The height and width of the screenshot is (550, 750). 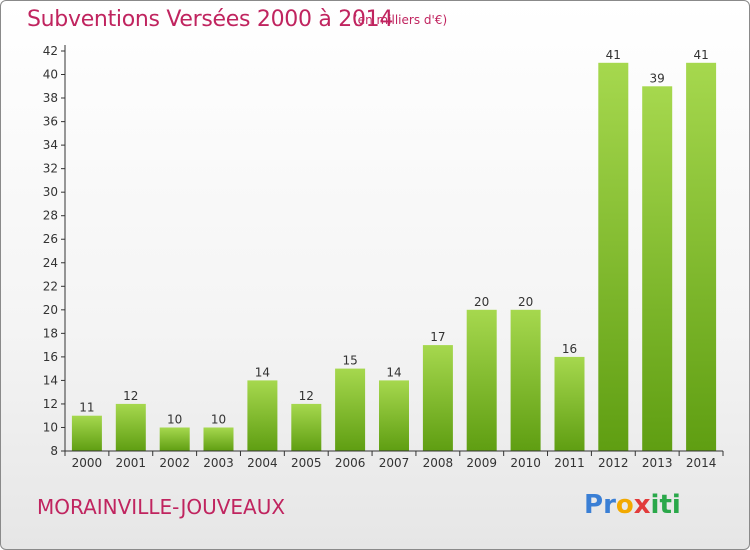 What do you see at coordinates (306, 463) in the screenshot?
I see `x-tick-label-2005: 2005` at bounding box center [306, 463].